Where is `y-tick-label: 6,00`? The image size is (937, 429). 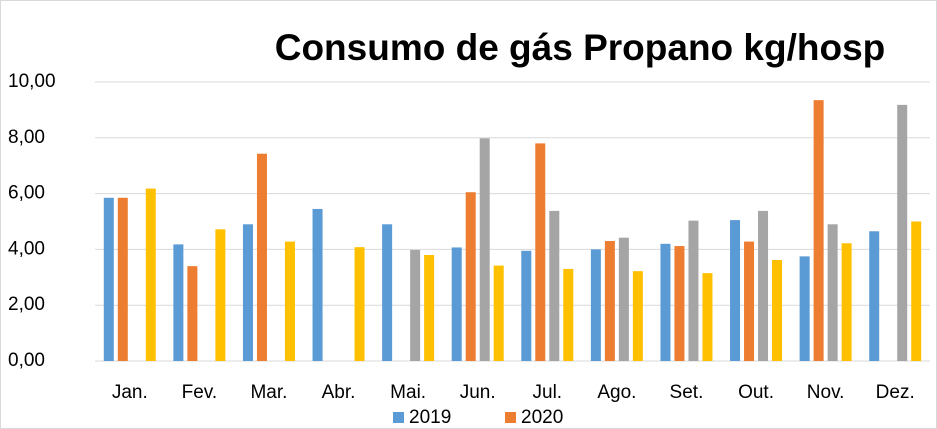 y-tick-label: 6,00 is located at coordinates (26, 193).